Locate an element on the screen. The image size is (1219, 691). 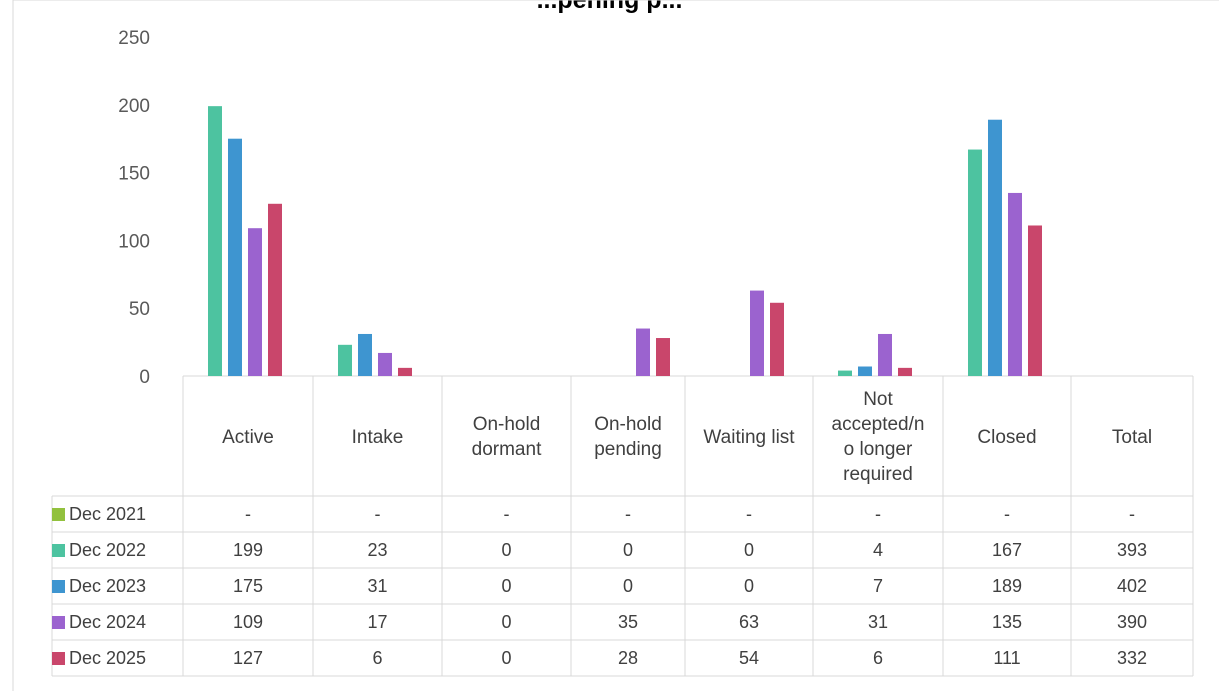
category-label: Not accepted/n o longer required is located at coordinates (878, 437).